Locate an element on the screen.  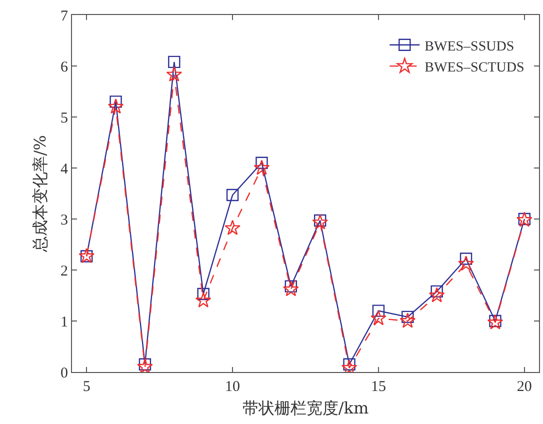
y-axis-title: 总成本变化率/% is located at coordinates (40, 194).